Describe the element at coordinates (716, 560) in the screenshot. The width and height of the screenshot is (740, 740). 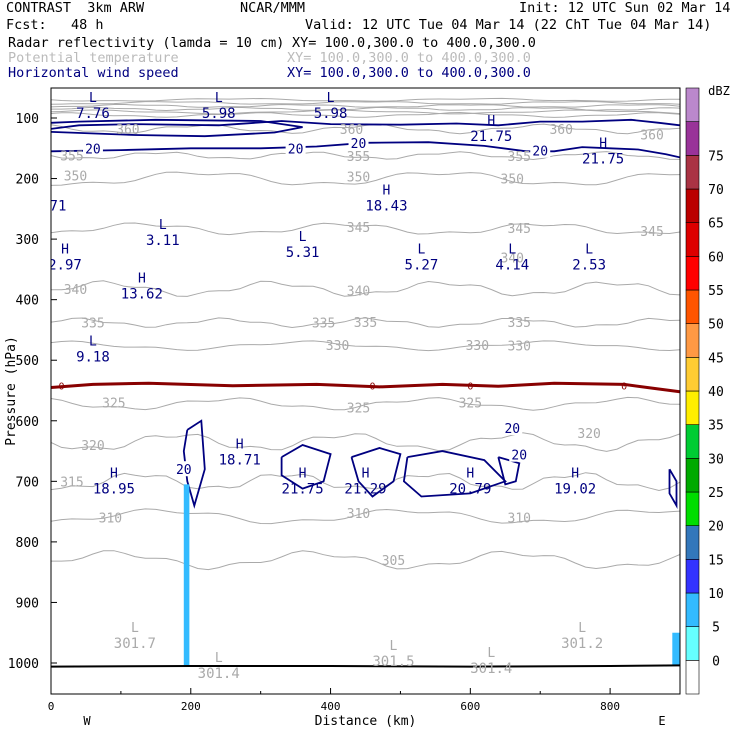
I see `colorbar-tick-label: 15` at that location.